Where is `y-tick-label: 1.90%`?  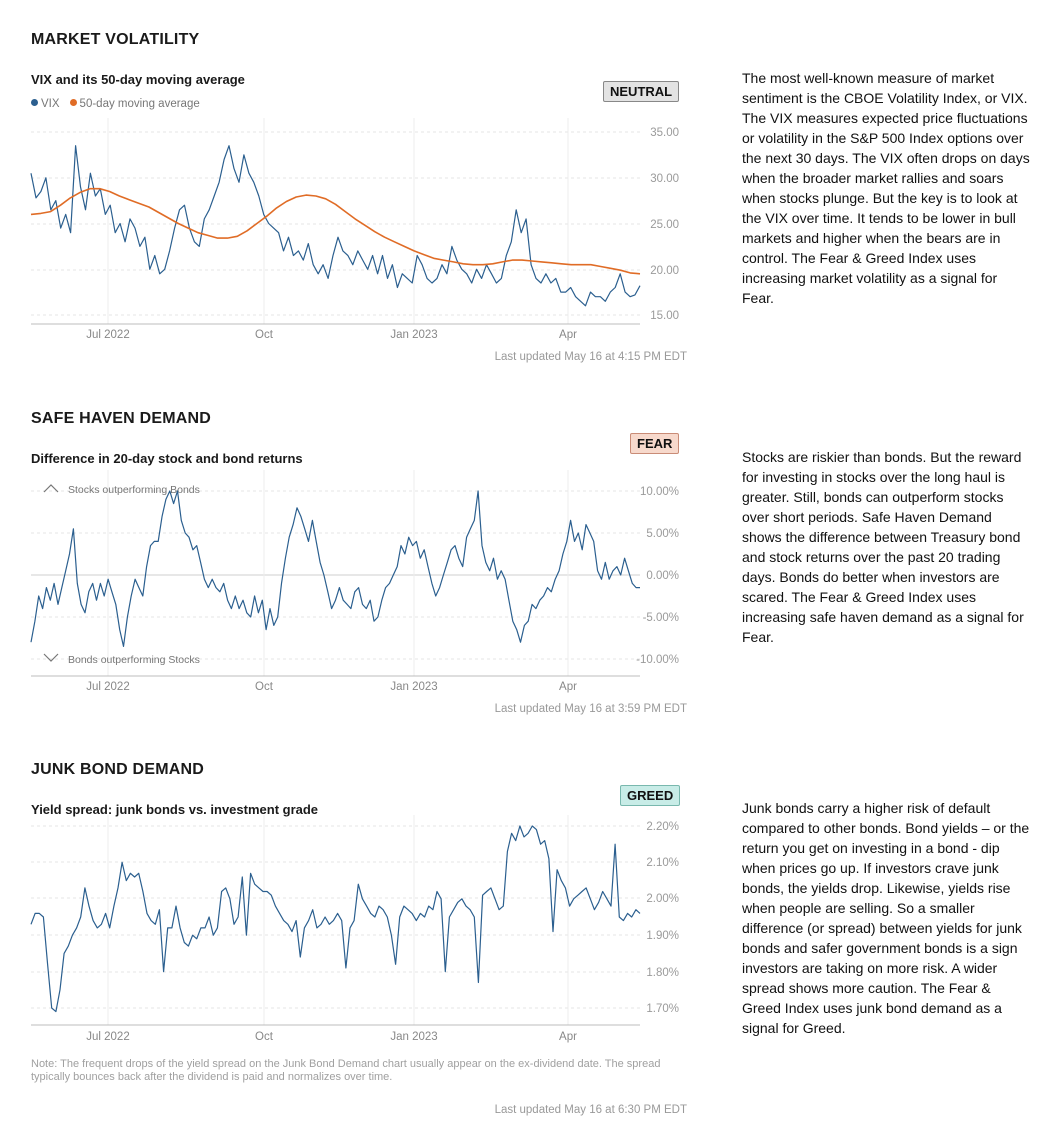
y-tick-label: 1.90% is located at coordinates (662, 936).